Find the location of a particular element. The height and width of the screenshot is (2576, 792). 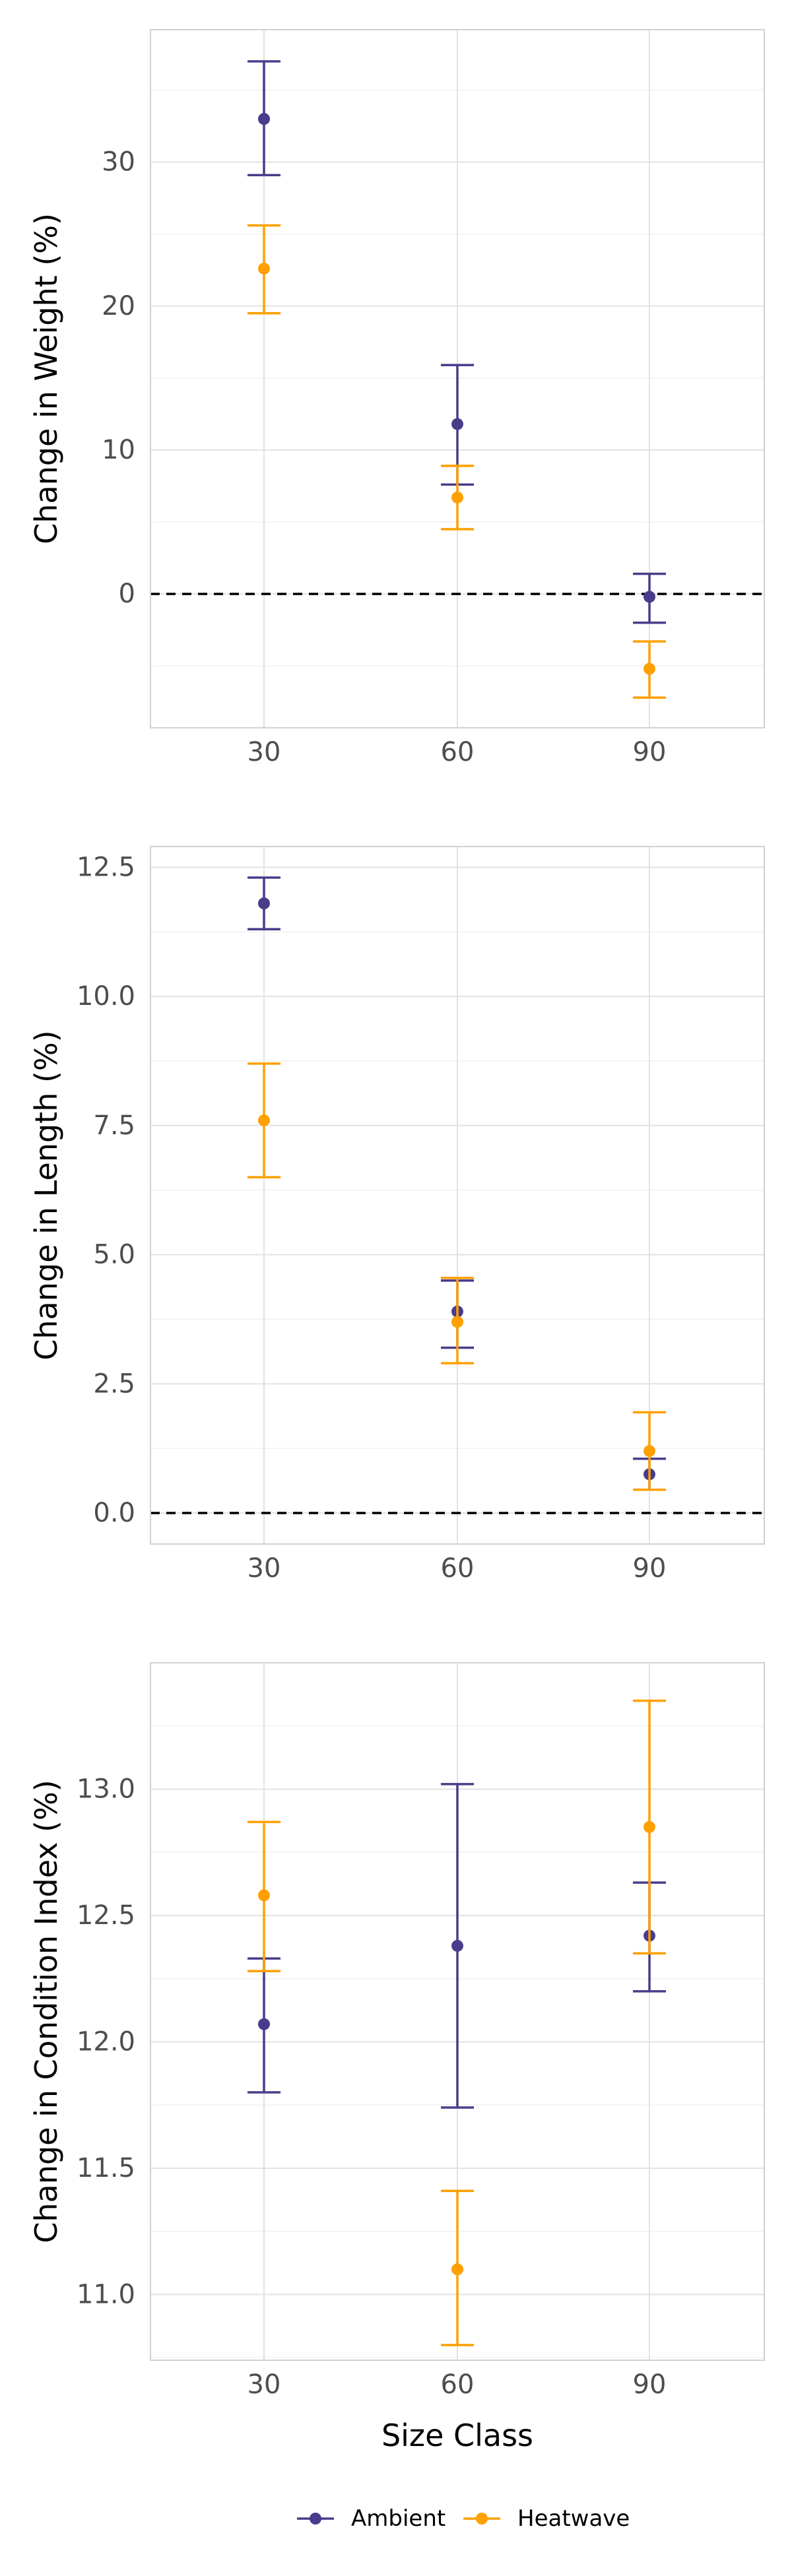

legend-label: Ambient is located at coordinates (398, 2518).